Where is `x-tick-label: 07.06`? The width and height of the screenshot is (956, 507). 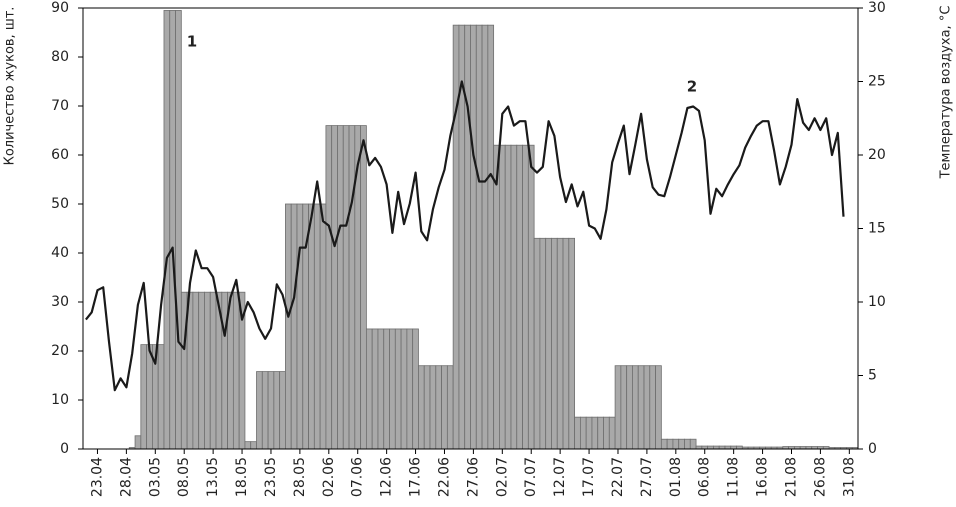 x-tick-label: 07.06 is located at coordinates (358, 477).